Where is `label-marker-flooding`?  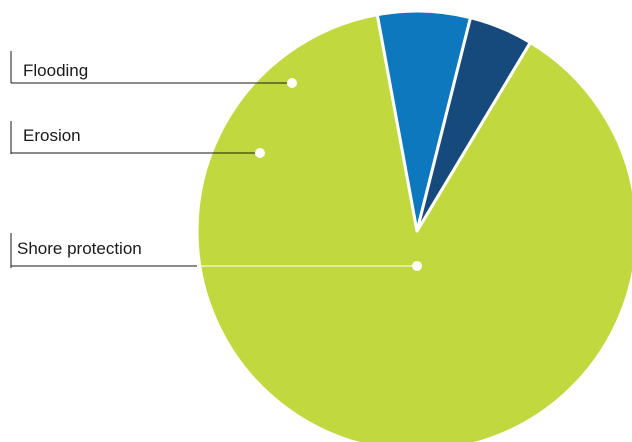 label-marker-flooding is located at coordinates (292, 83).